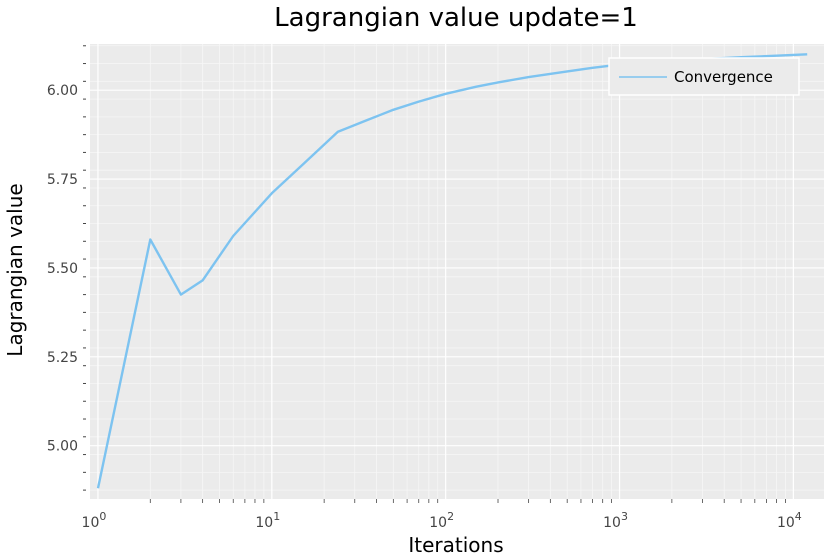  What do you see at coordinates (455, 545) in the screenshot?
I see `x-axis-label: Iterations` at bounding box center [455, 545].